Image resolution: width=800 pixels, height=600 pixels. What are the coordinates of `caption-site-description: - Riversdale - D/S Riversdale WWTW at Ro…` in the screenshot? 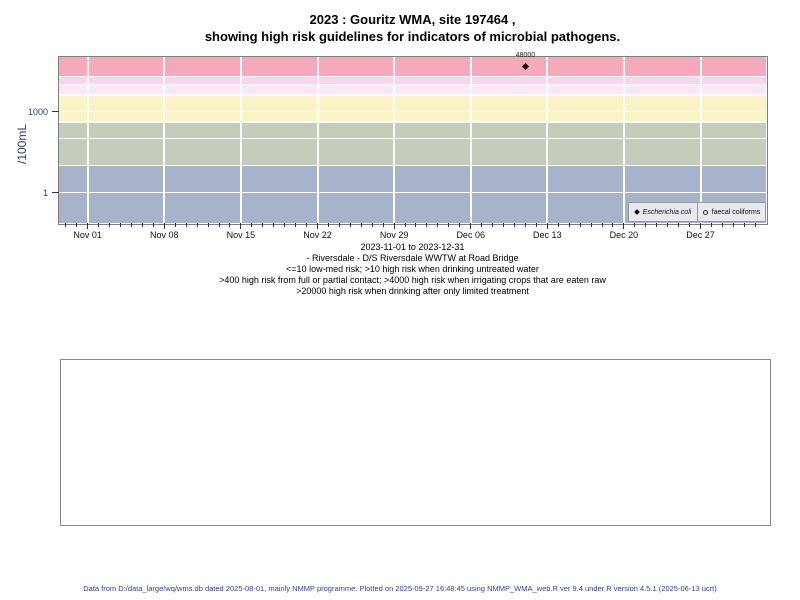 It's located at (412, 258).